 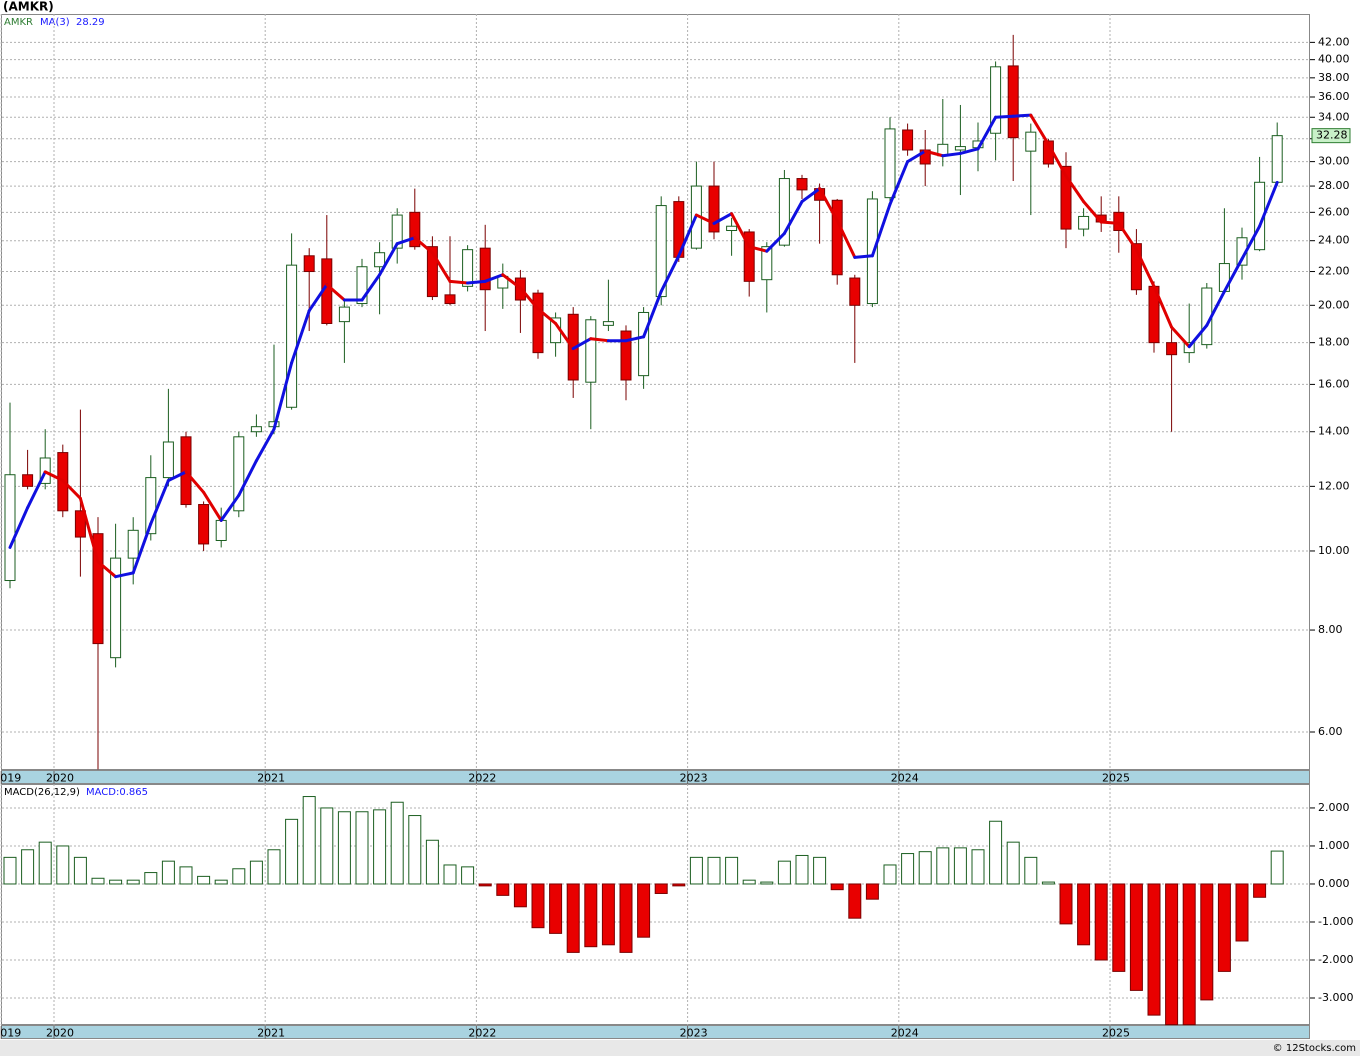 I want to click on y-tick-label: 22.00, so click(x=1334, y=271).